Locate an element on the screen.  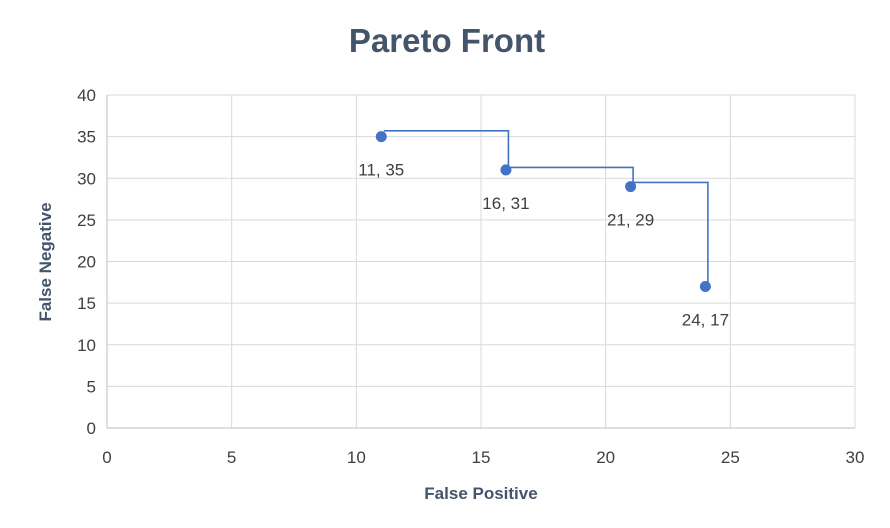
chart-title: Pareto Front is located at coordinates (447, 40).